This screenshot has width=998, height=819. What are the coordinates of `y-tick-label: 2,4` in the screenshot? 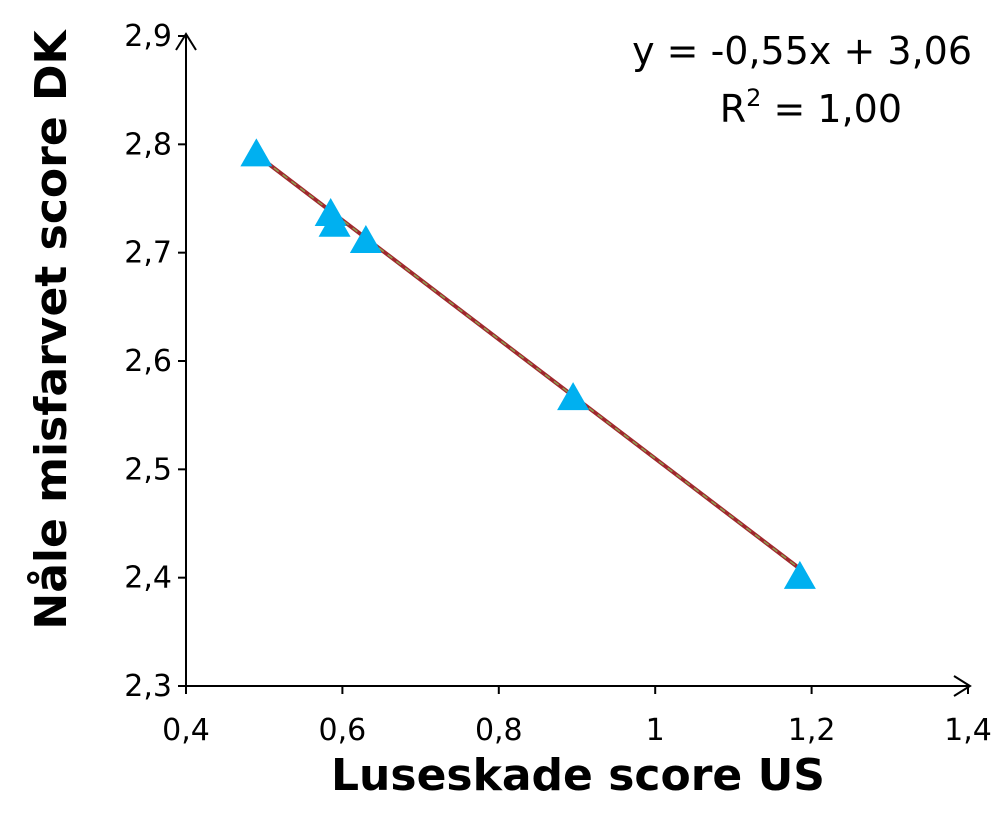 It's located at (148, 578).